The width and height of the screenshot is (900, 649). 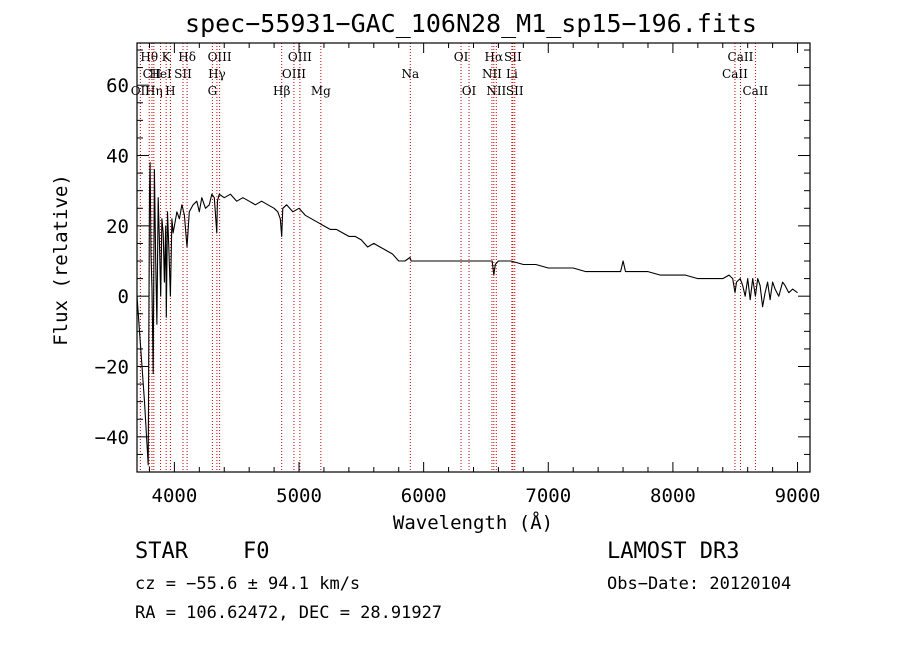 What do you see at coordinates (548, 496) in the screenshot?
I see `x-tick-label: 7000` at bounding box center [548, 496].